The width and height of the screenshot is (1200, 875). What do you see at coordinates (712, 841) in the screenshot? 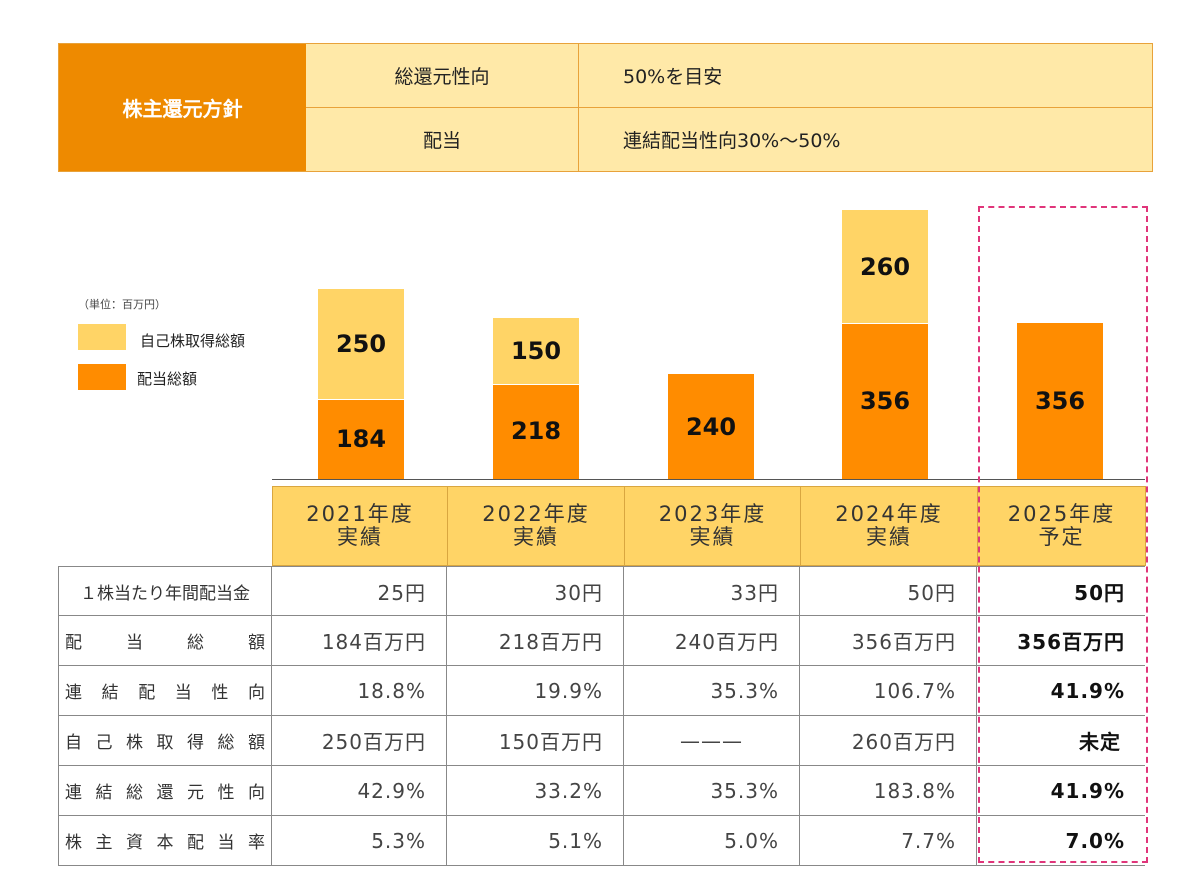
I see `table-cell: 5.0%` at bounding box center [712, 841].